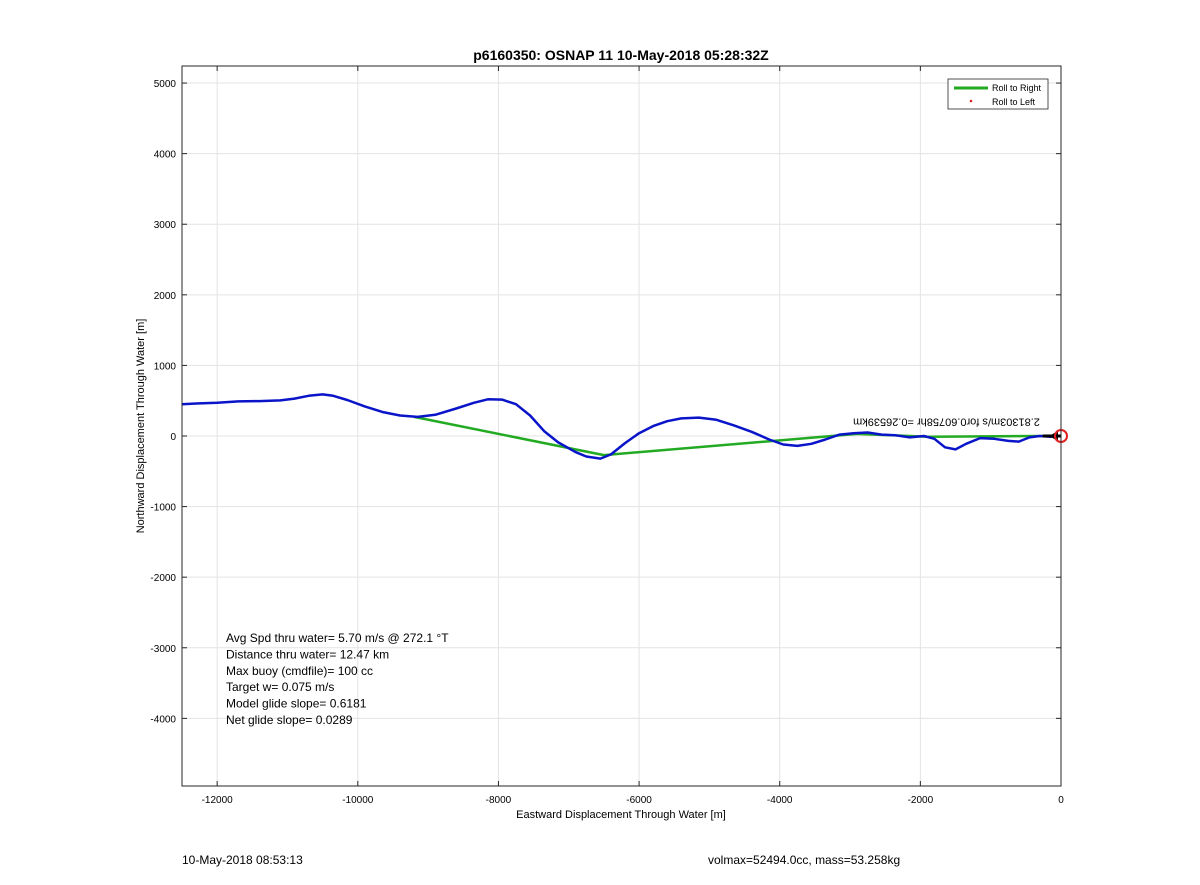 The image size is (1200, 885). What do you see at coordinates (1061, 800) in the screenshot?
I see `x-tick-label: 0` at bounding box center [1061, 800].